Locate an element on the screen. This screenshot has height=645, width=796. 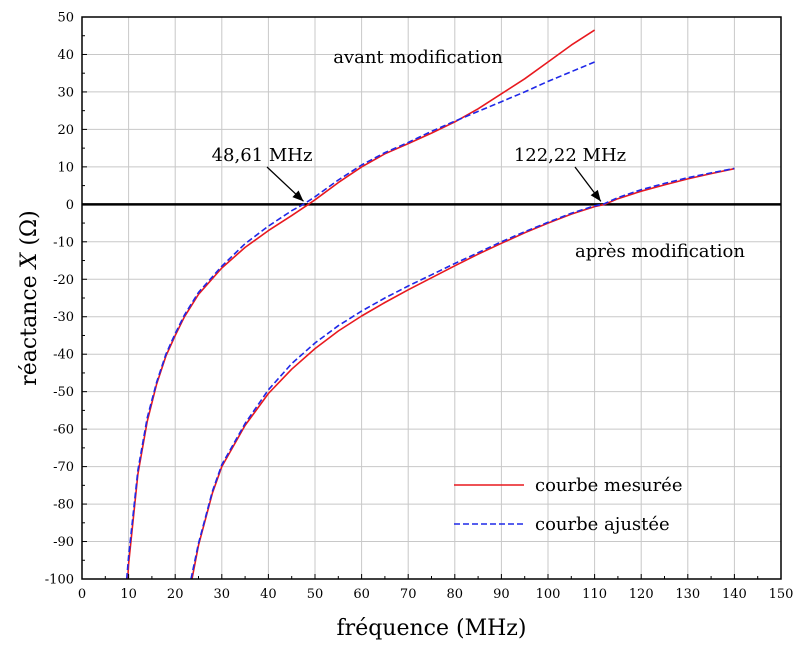
y-tick-label--100: -100 is located at coordinates (59, 580).